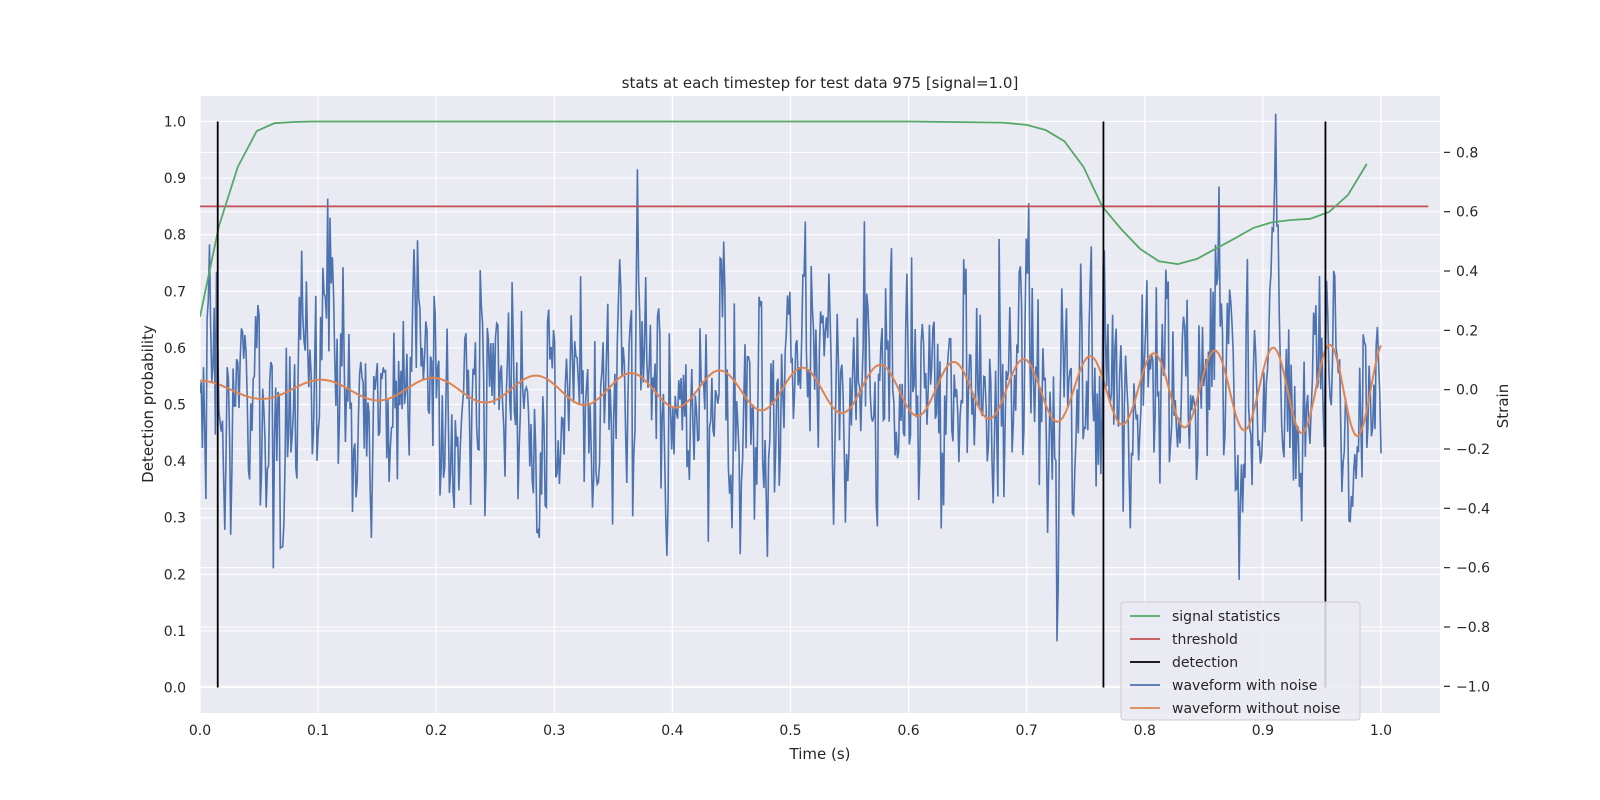 This screenshot has width=1600, height=800. Describe the element at coordinates (175, 349) in the screenshot. I see `y-tick-label: 0.6` at that location.